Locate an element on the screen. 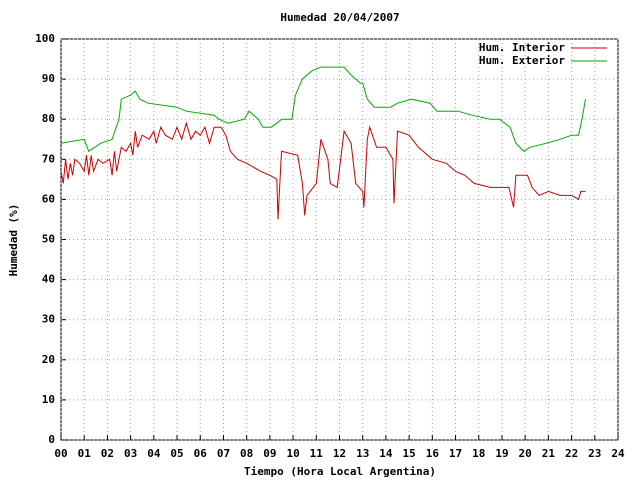 Image resolution: width=640 pixels, height=480 pixels. y-tick-label: 90 is located at coordinates (48, 78).